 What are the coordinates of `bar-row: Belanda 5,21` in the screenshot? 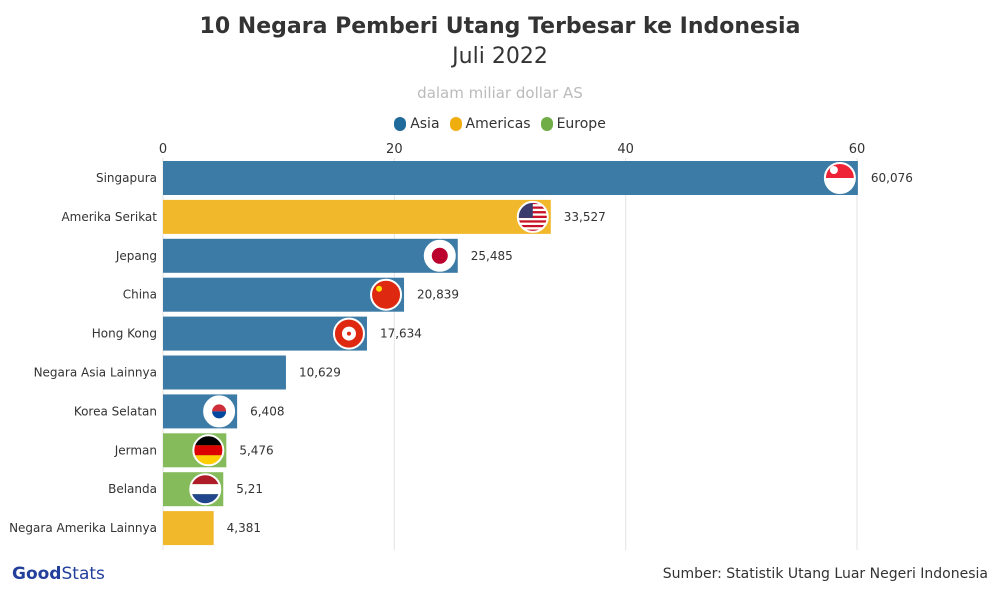 It's located at (185, 489).